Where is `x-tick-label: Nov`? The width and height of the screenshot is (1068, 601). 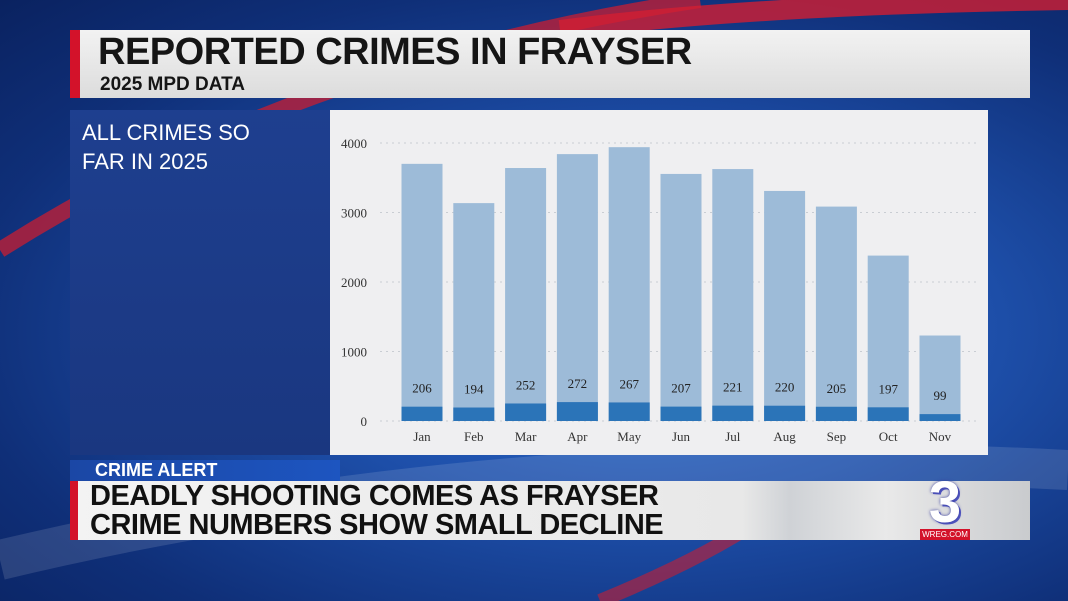 x-tick-label: Nov is located at coordinates (940, 436).